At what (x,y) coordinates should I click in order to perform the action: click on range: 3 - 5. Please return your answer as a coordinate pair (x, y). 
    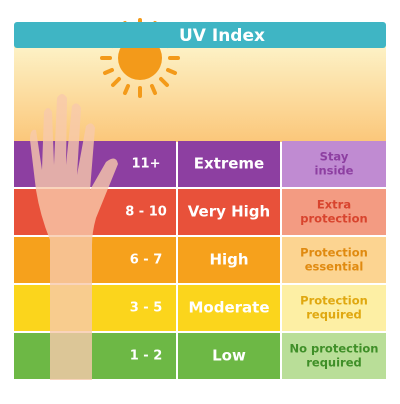
    Looking at the image, I should click on (146, 308).